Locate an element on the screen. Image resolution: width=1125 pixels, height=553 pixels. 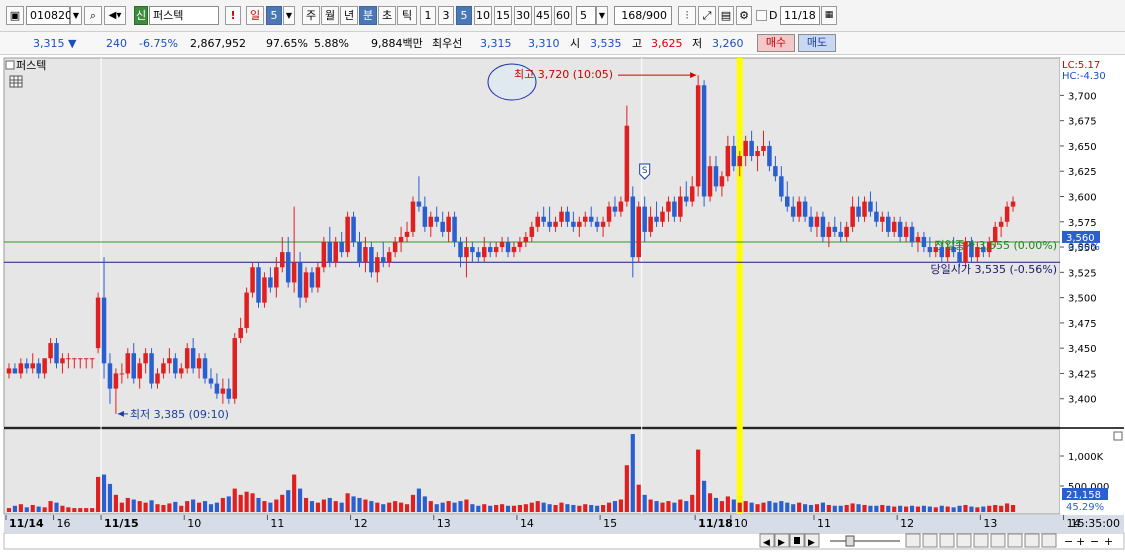
sell-button: 매도 is located at coordinates (817, 43).